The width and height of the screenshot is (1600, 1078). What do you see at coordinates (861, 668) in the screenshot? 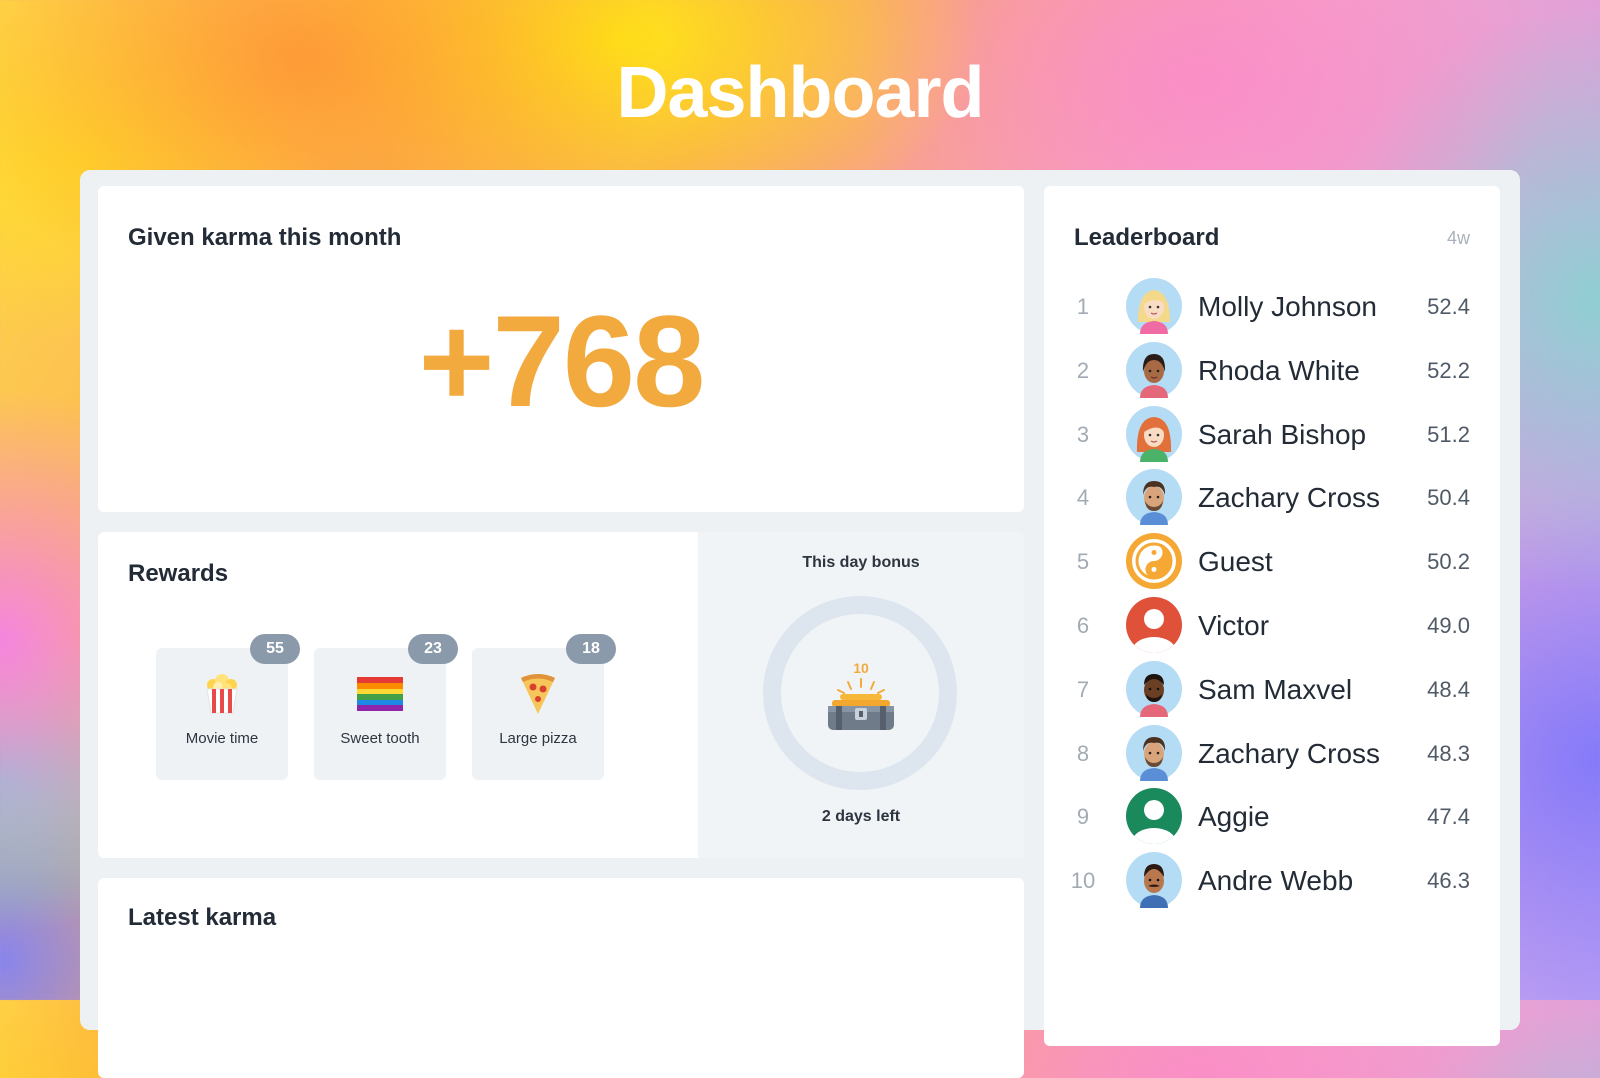
I see `bonus-coins-value: 10` at bounding box center [861, 668].